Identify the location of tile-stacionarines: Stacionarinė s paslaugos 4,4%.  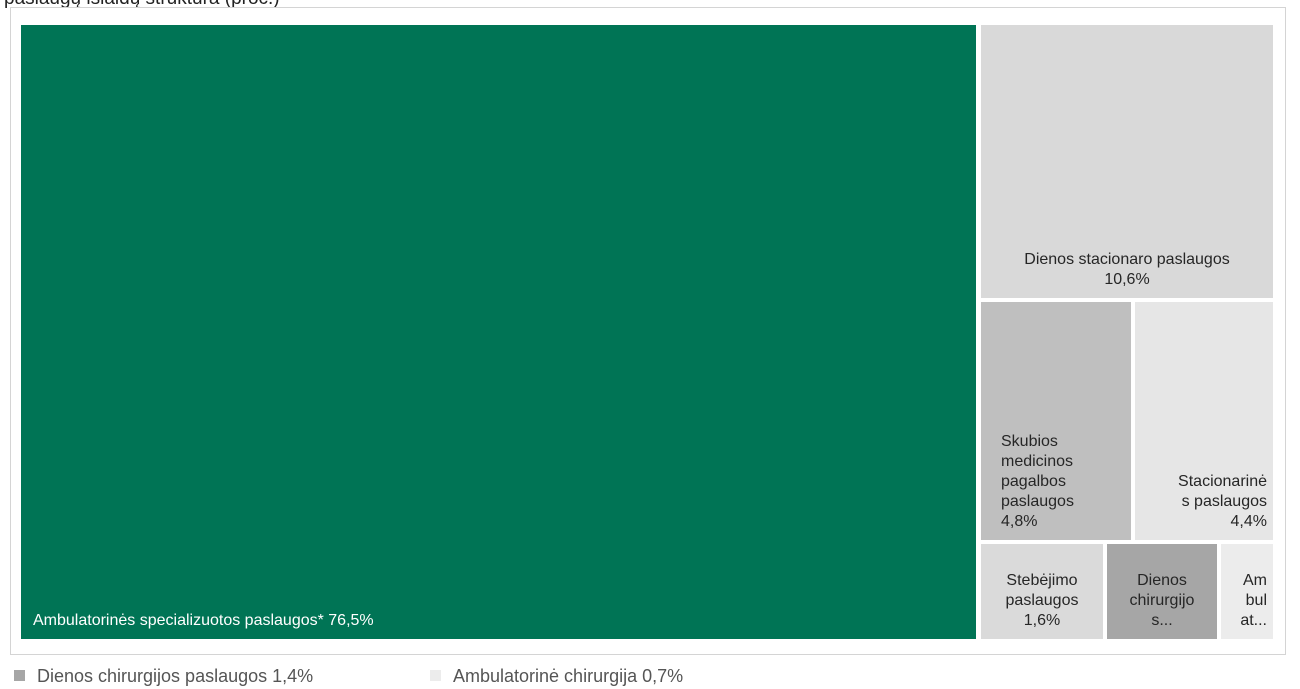
(1204, 421).